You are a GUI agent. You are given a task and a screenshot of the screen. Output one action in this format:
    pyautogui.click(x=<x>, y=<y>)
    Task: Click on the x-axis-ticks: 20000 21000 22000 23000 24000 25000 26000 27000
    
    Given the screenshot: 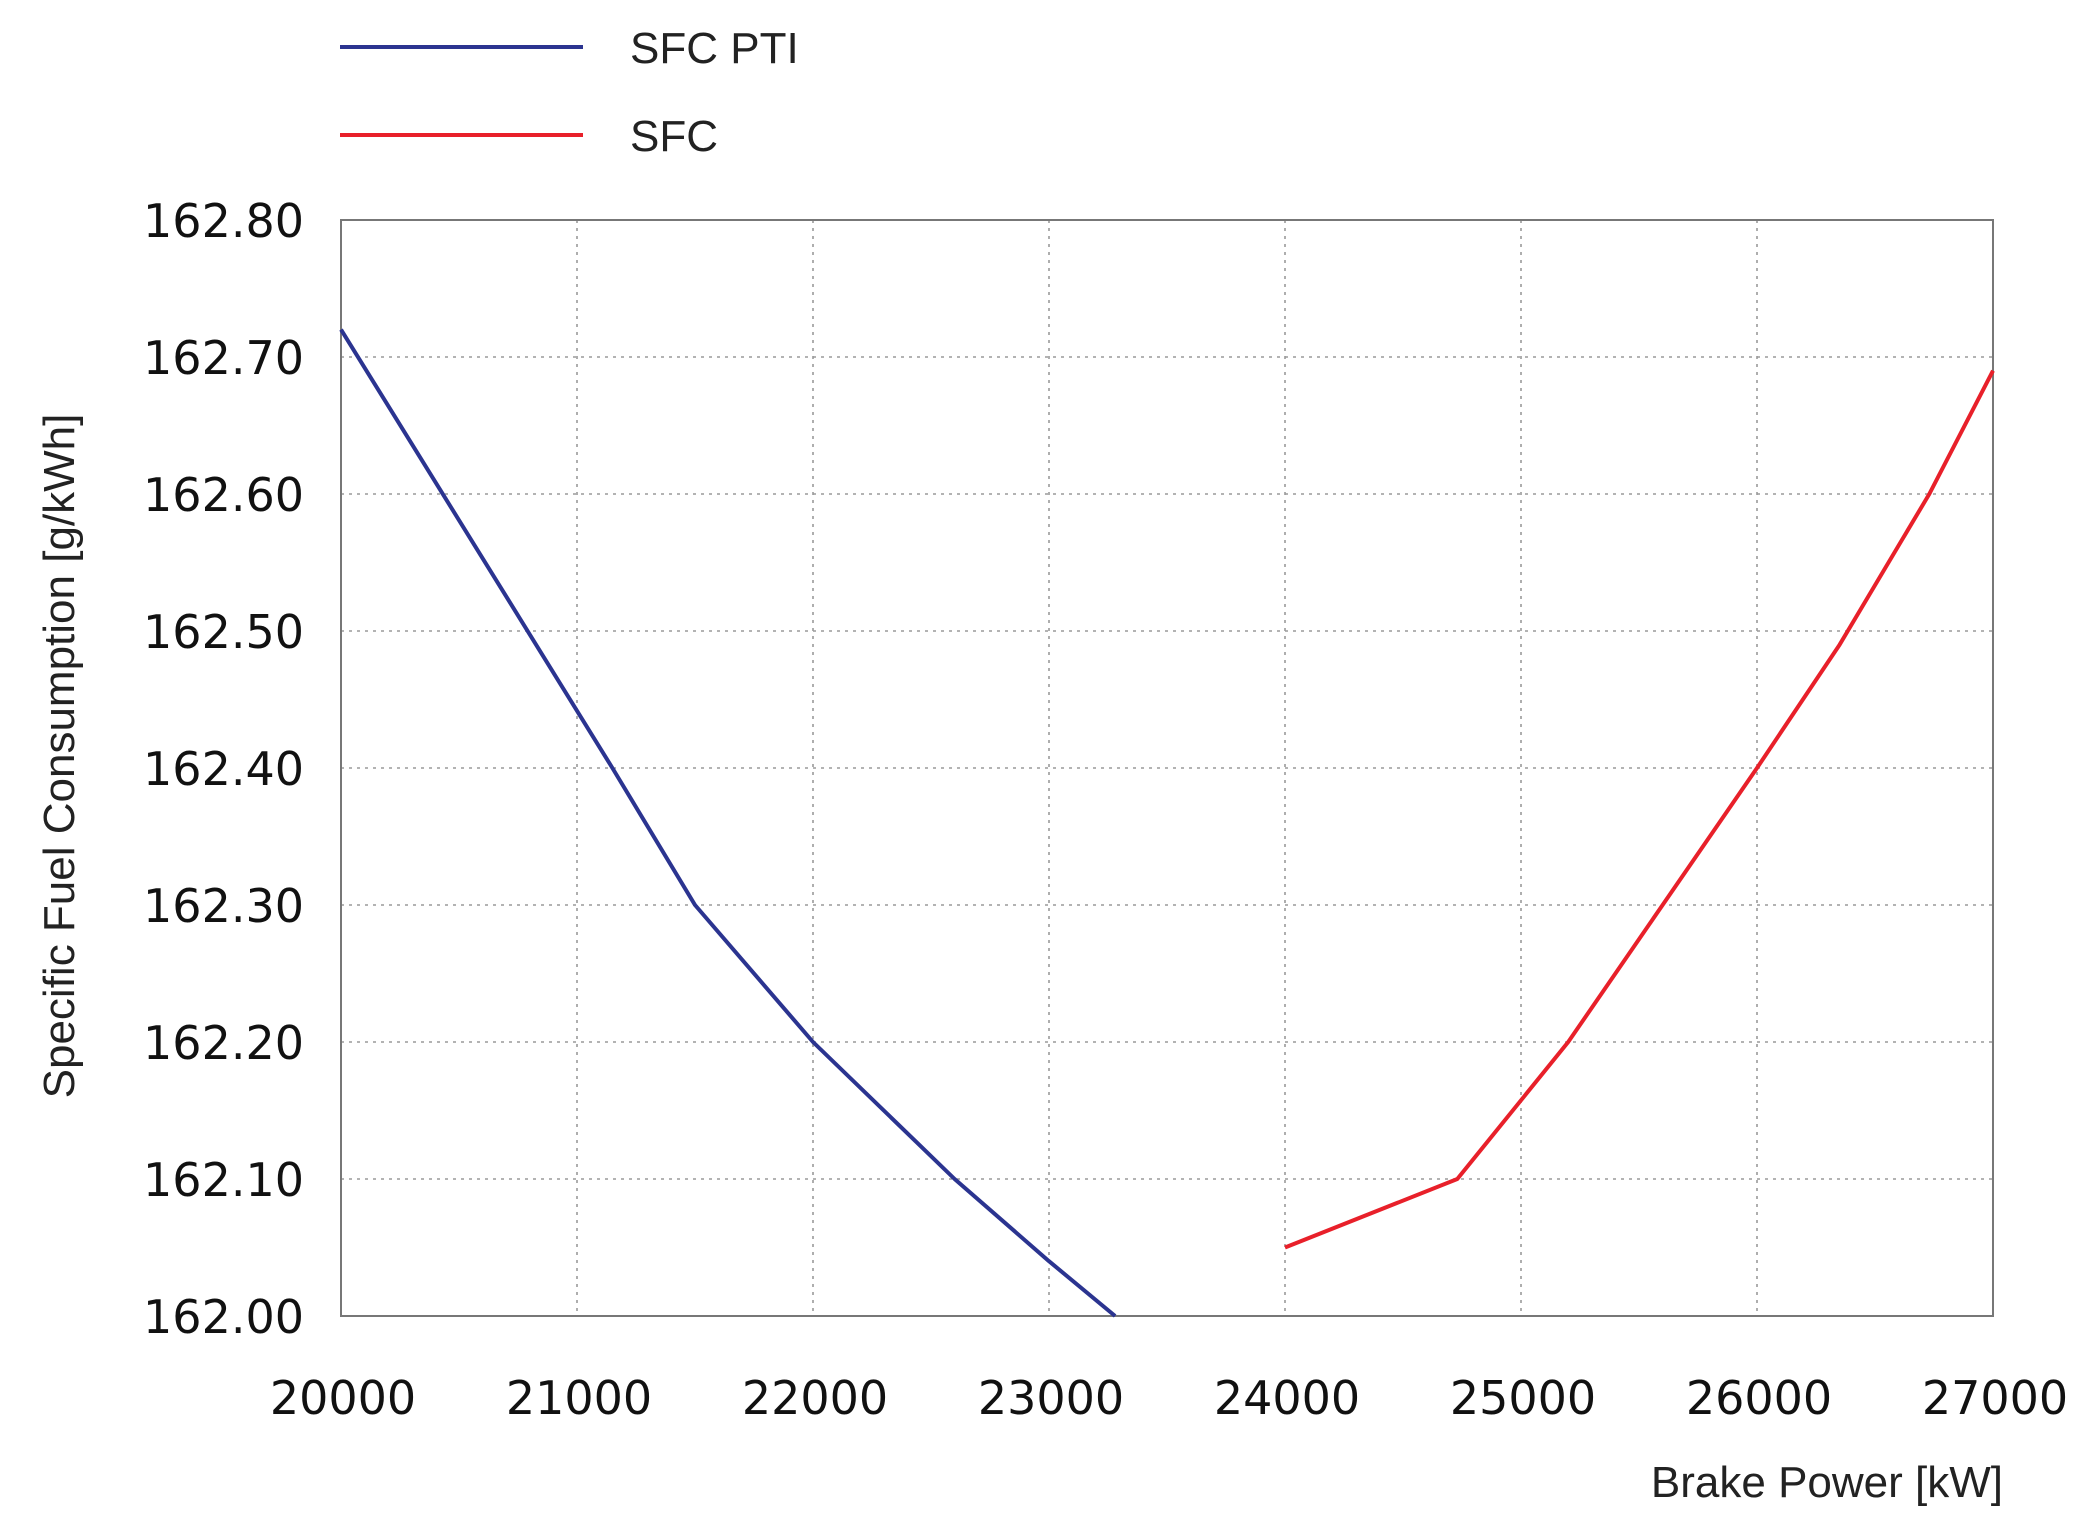 What is the action you would take?
    pyautogui.click(x=1169, y=1398)
    